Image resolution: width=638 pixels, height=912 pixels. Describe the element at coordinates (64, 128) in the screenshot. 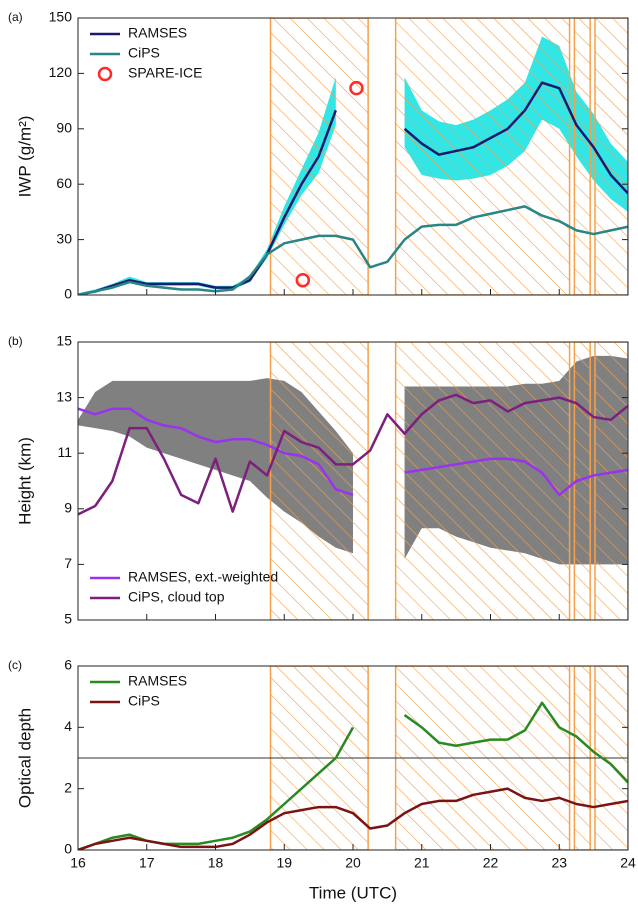

I see `y-tick-label: 90` at that location.